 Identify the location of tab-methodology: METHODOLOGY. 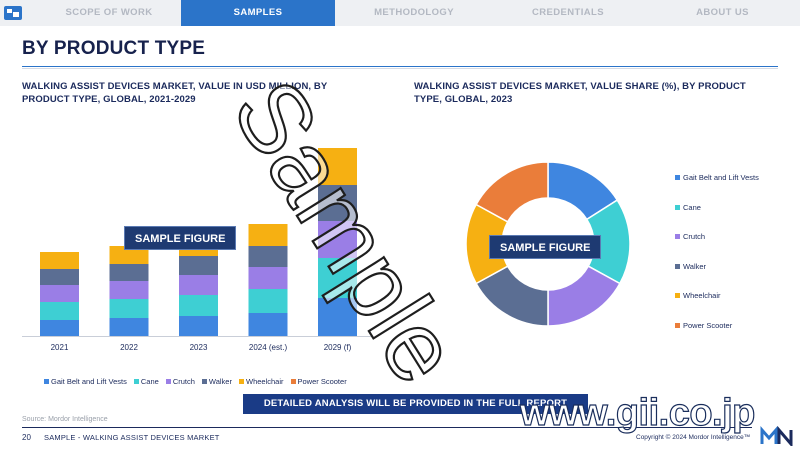
(414, 12).